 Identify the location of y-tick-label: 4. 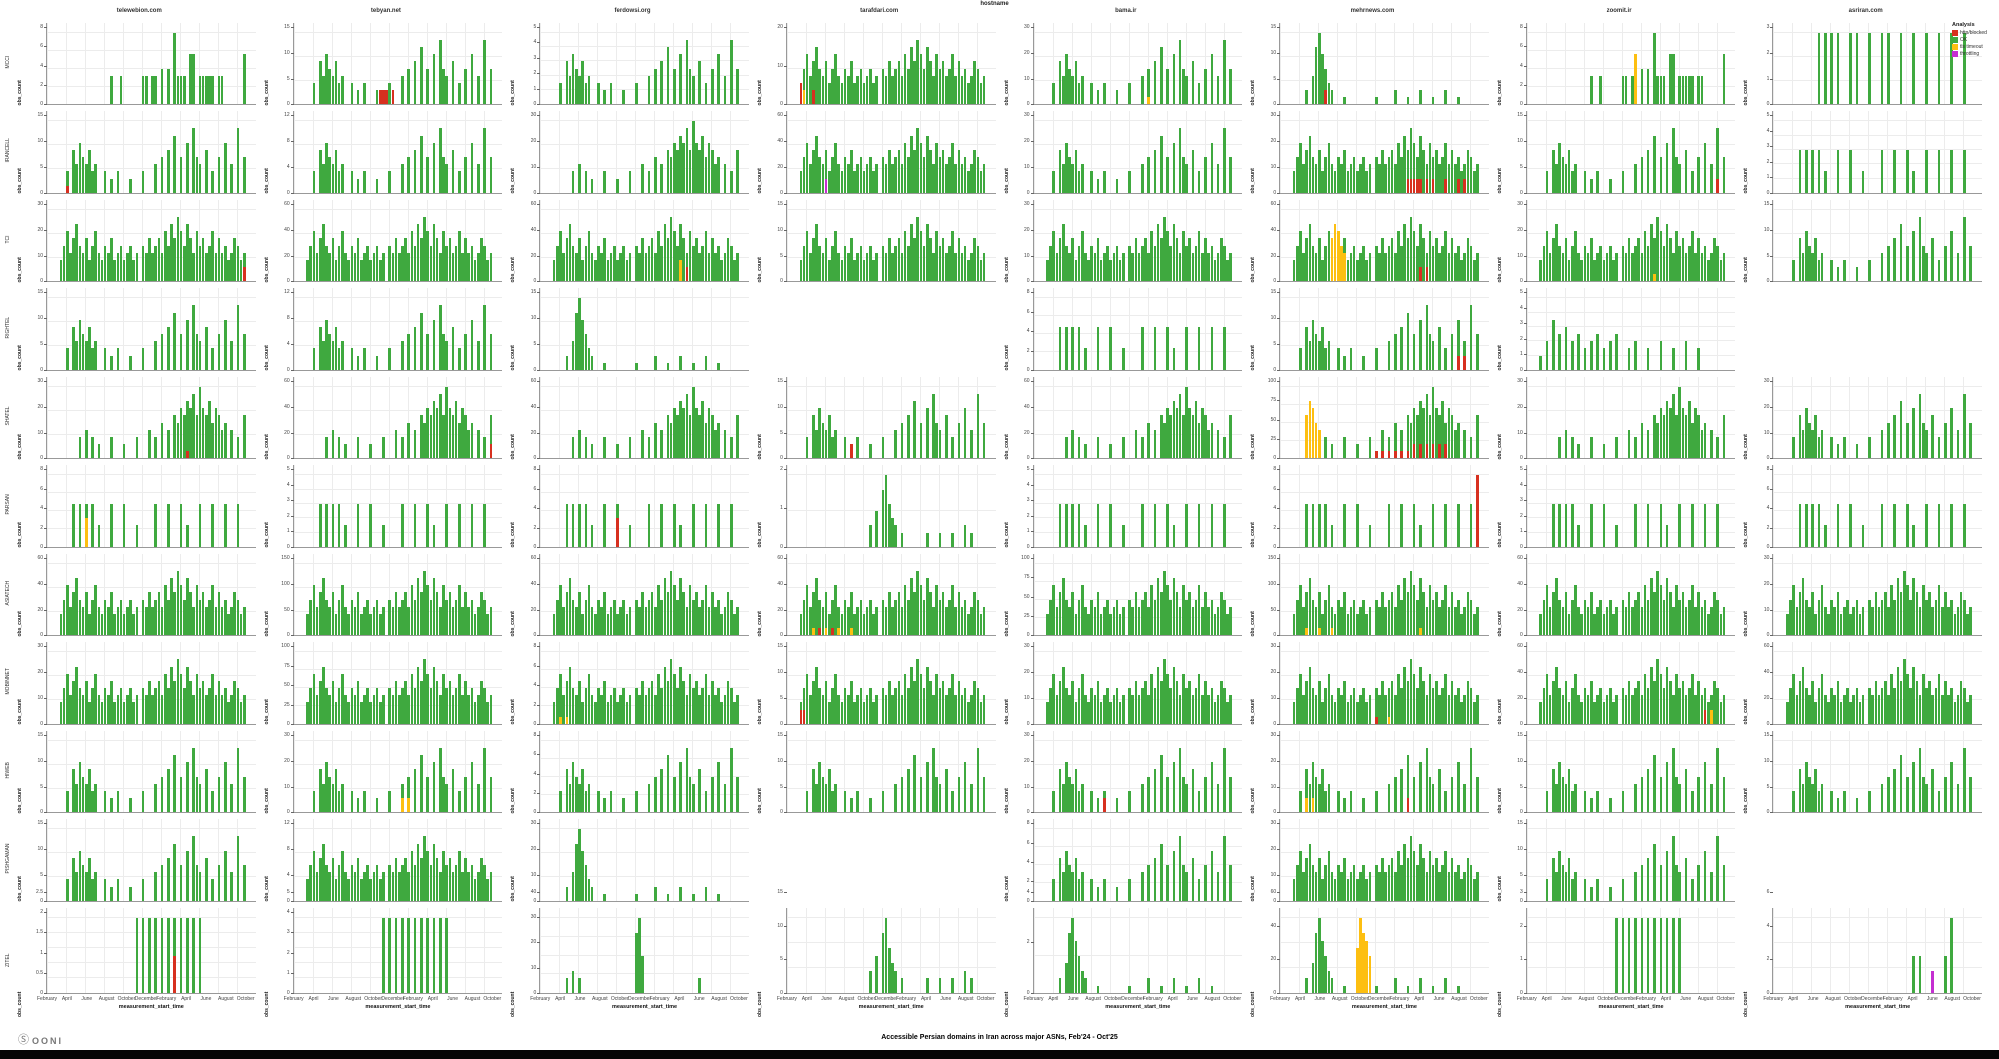
(1028, 862).